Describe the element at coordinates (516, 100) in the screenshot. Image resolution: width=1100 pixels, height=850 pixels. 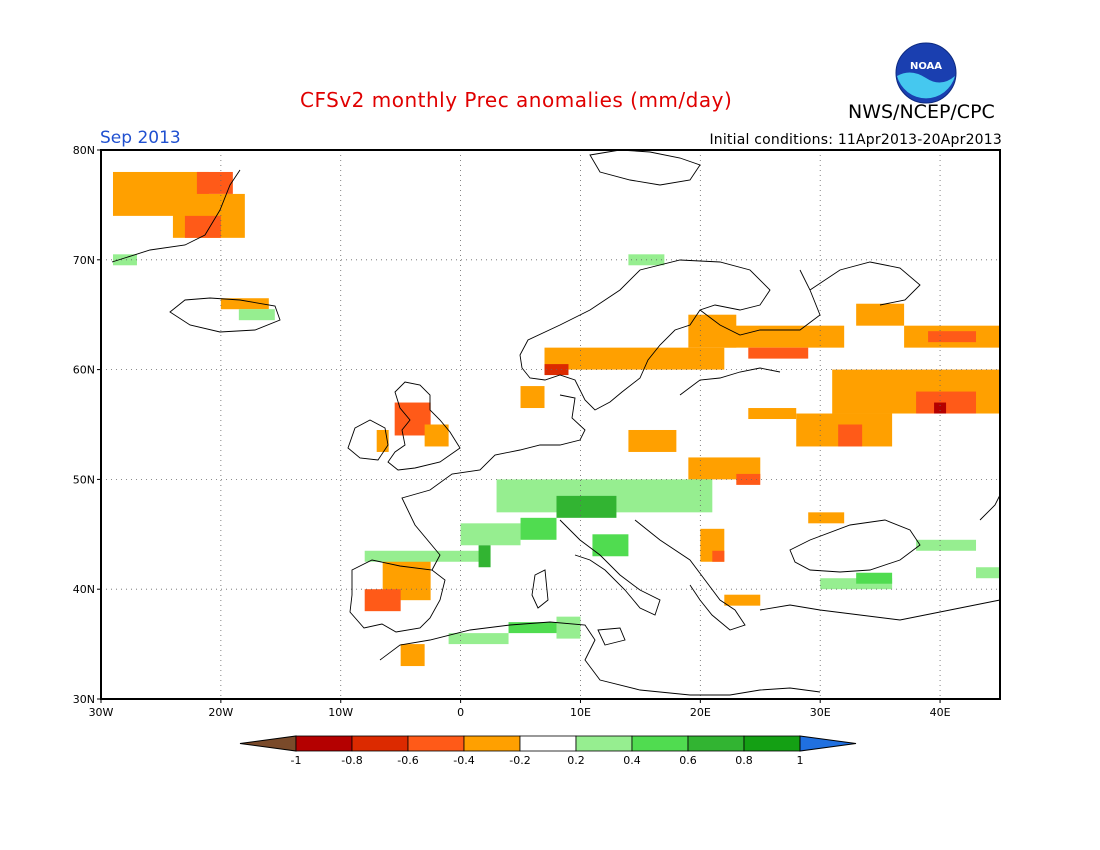
I see `chart-title: CFSv2 monthly Prec anomalies (mm/day)` at that location.